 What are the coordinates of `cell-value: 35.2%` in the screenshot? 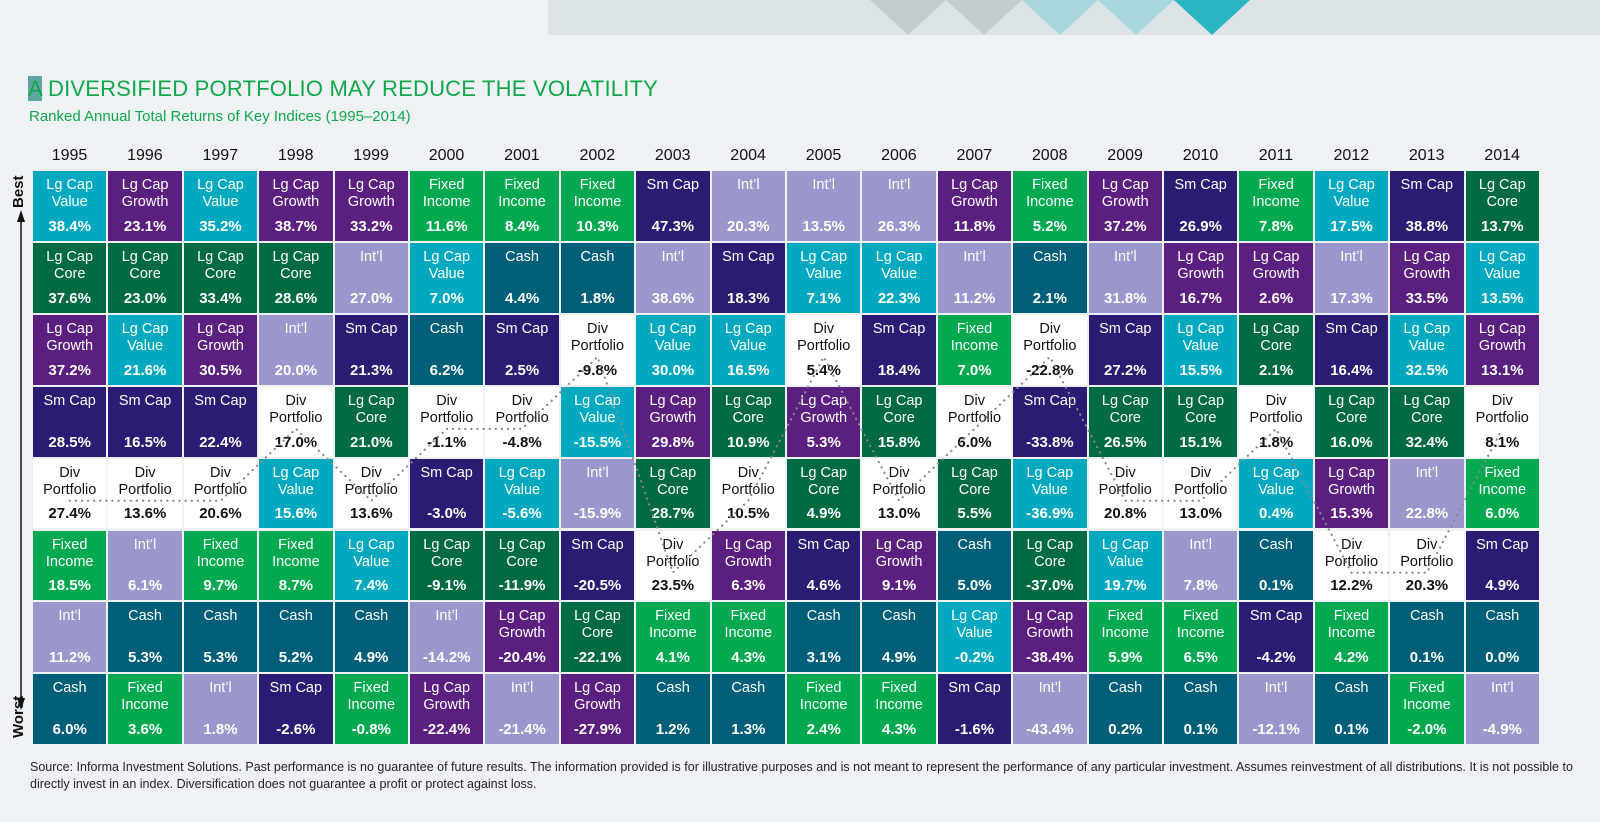 It's located at (220, 226).